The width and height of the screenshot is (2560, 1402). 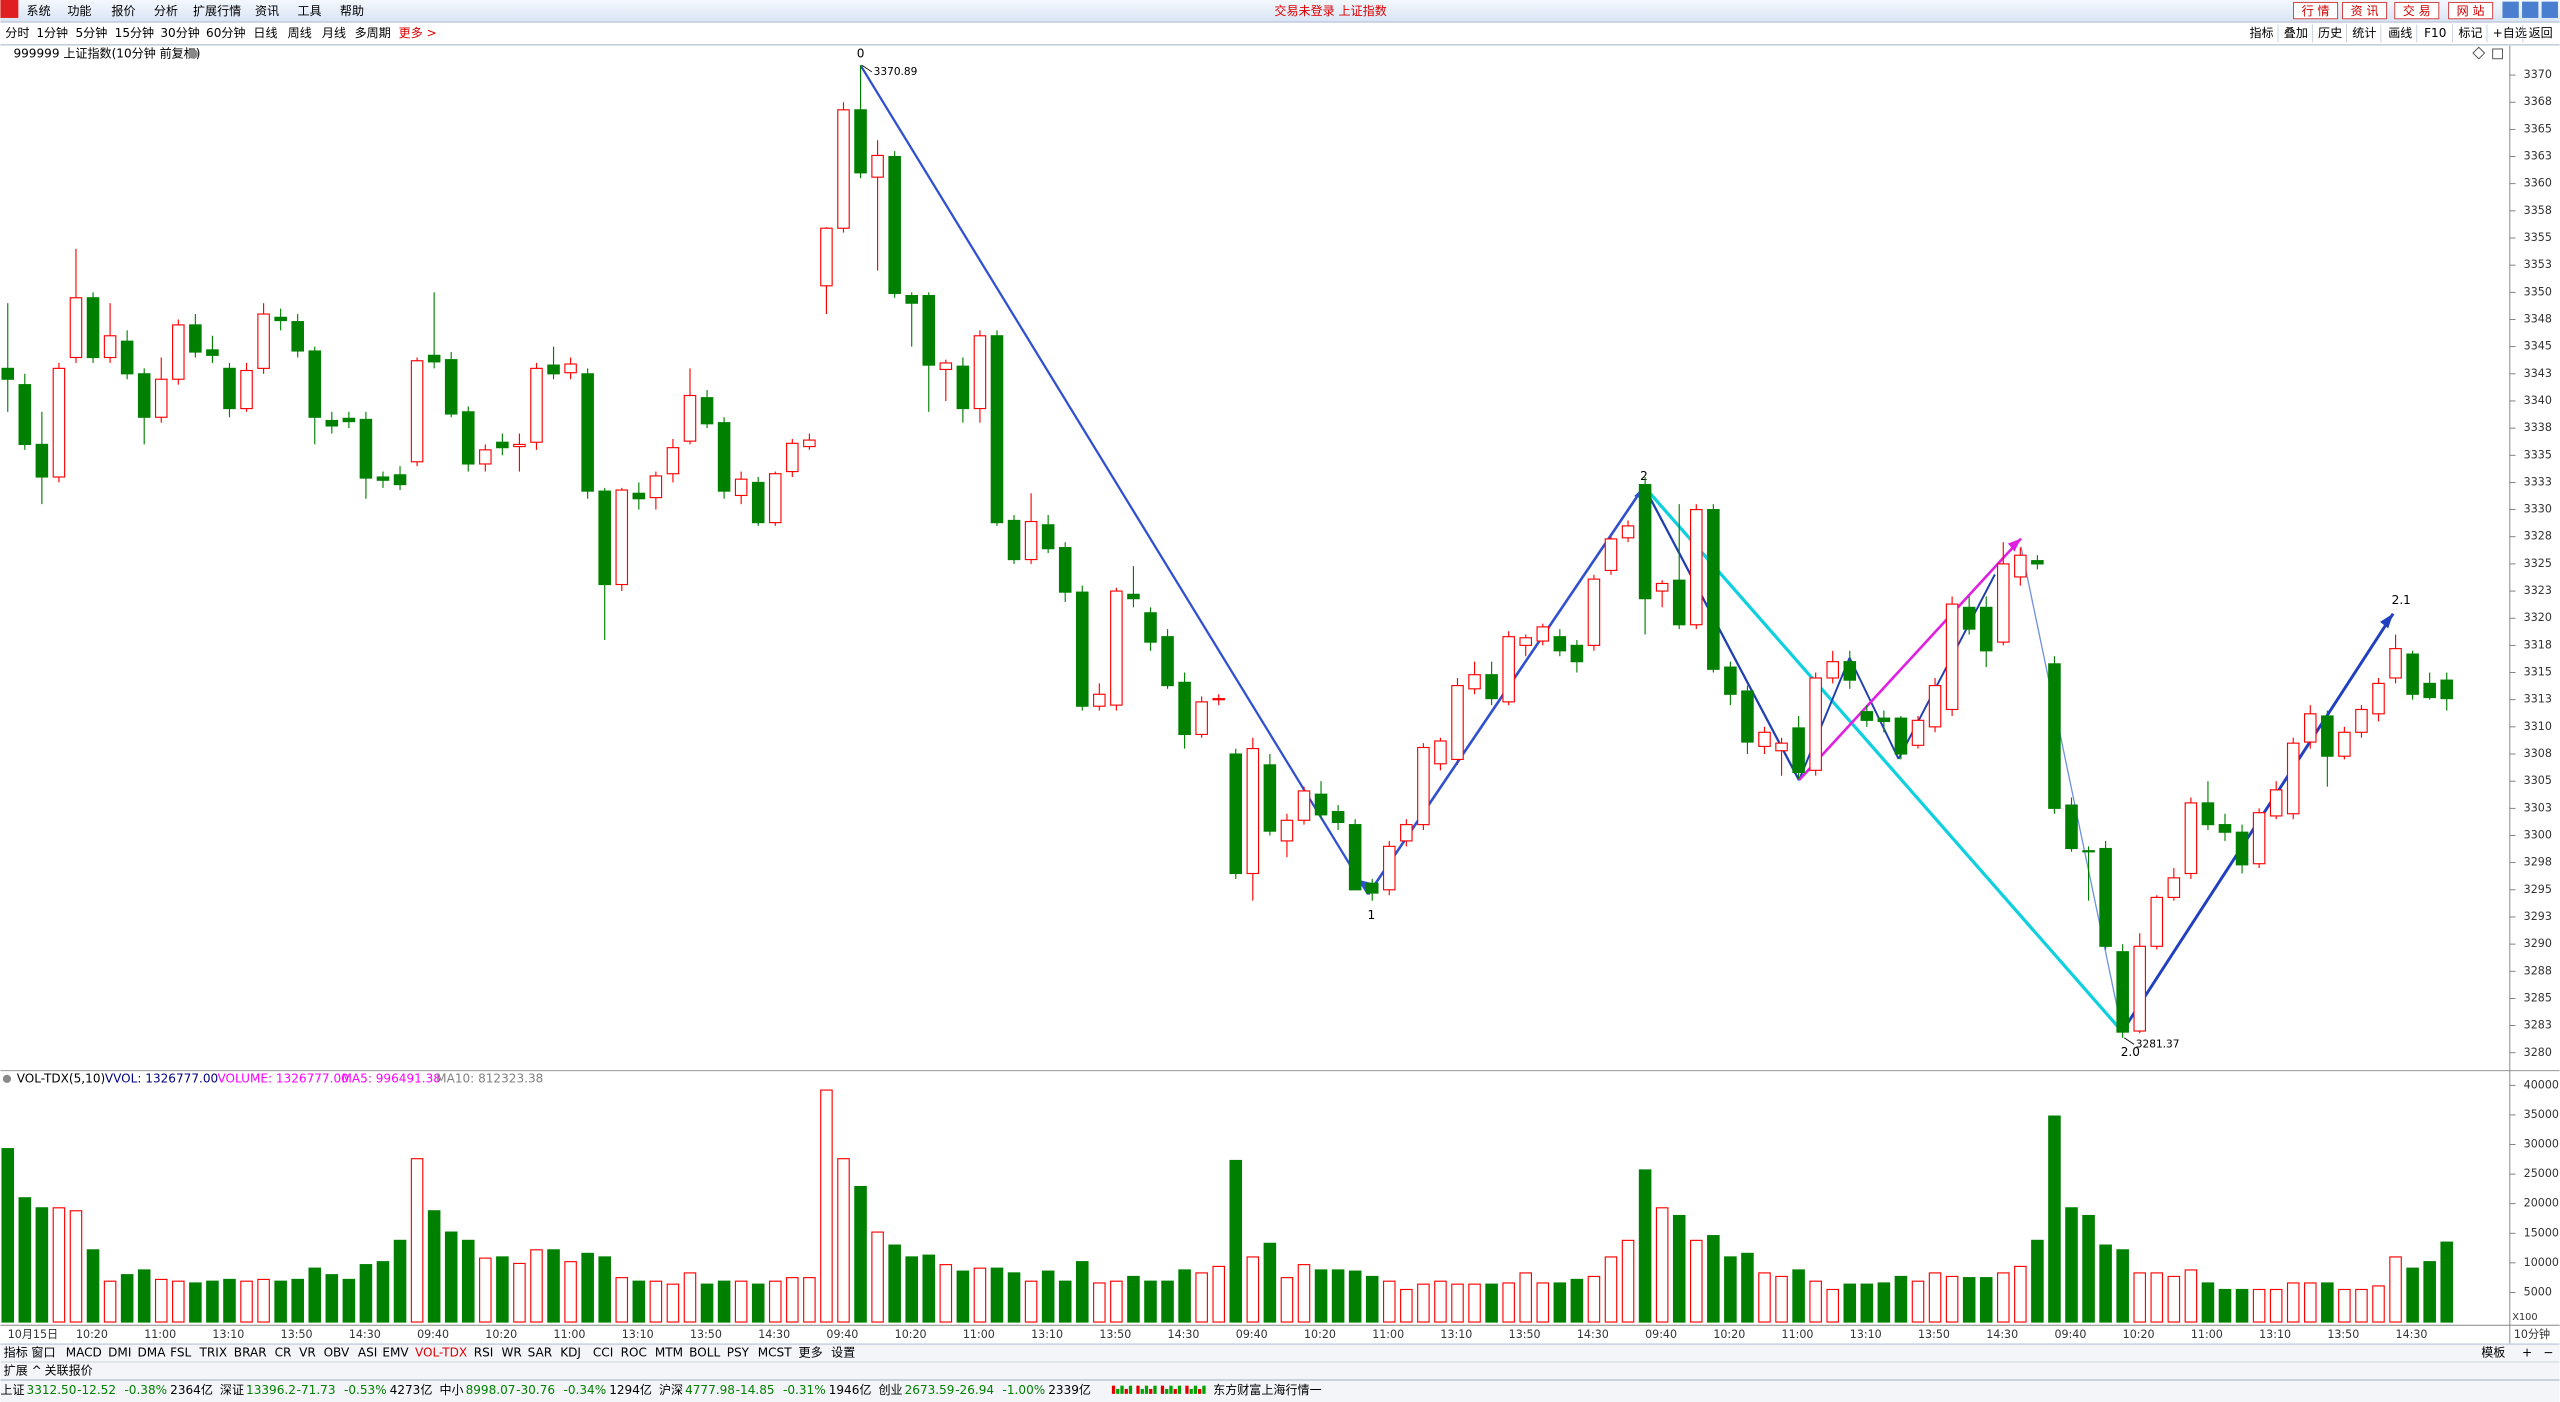 I want to click on period-tab: 更多 >, so click(x=418, y=33).